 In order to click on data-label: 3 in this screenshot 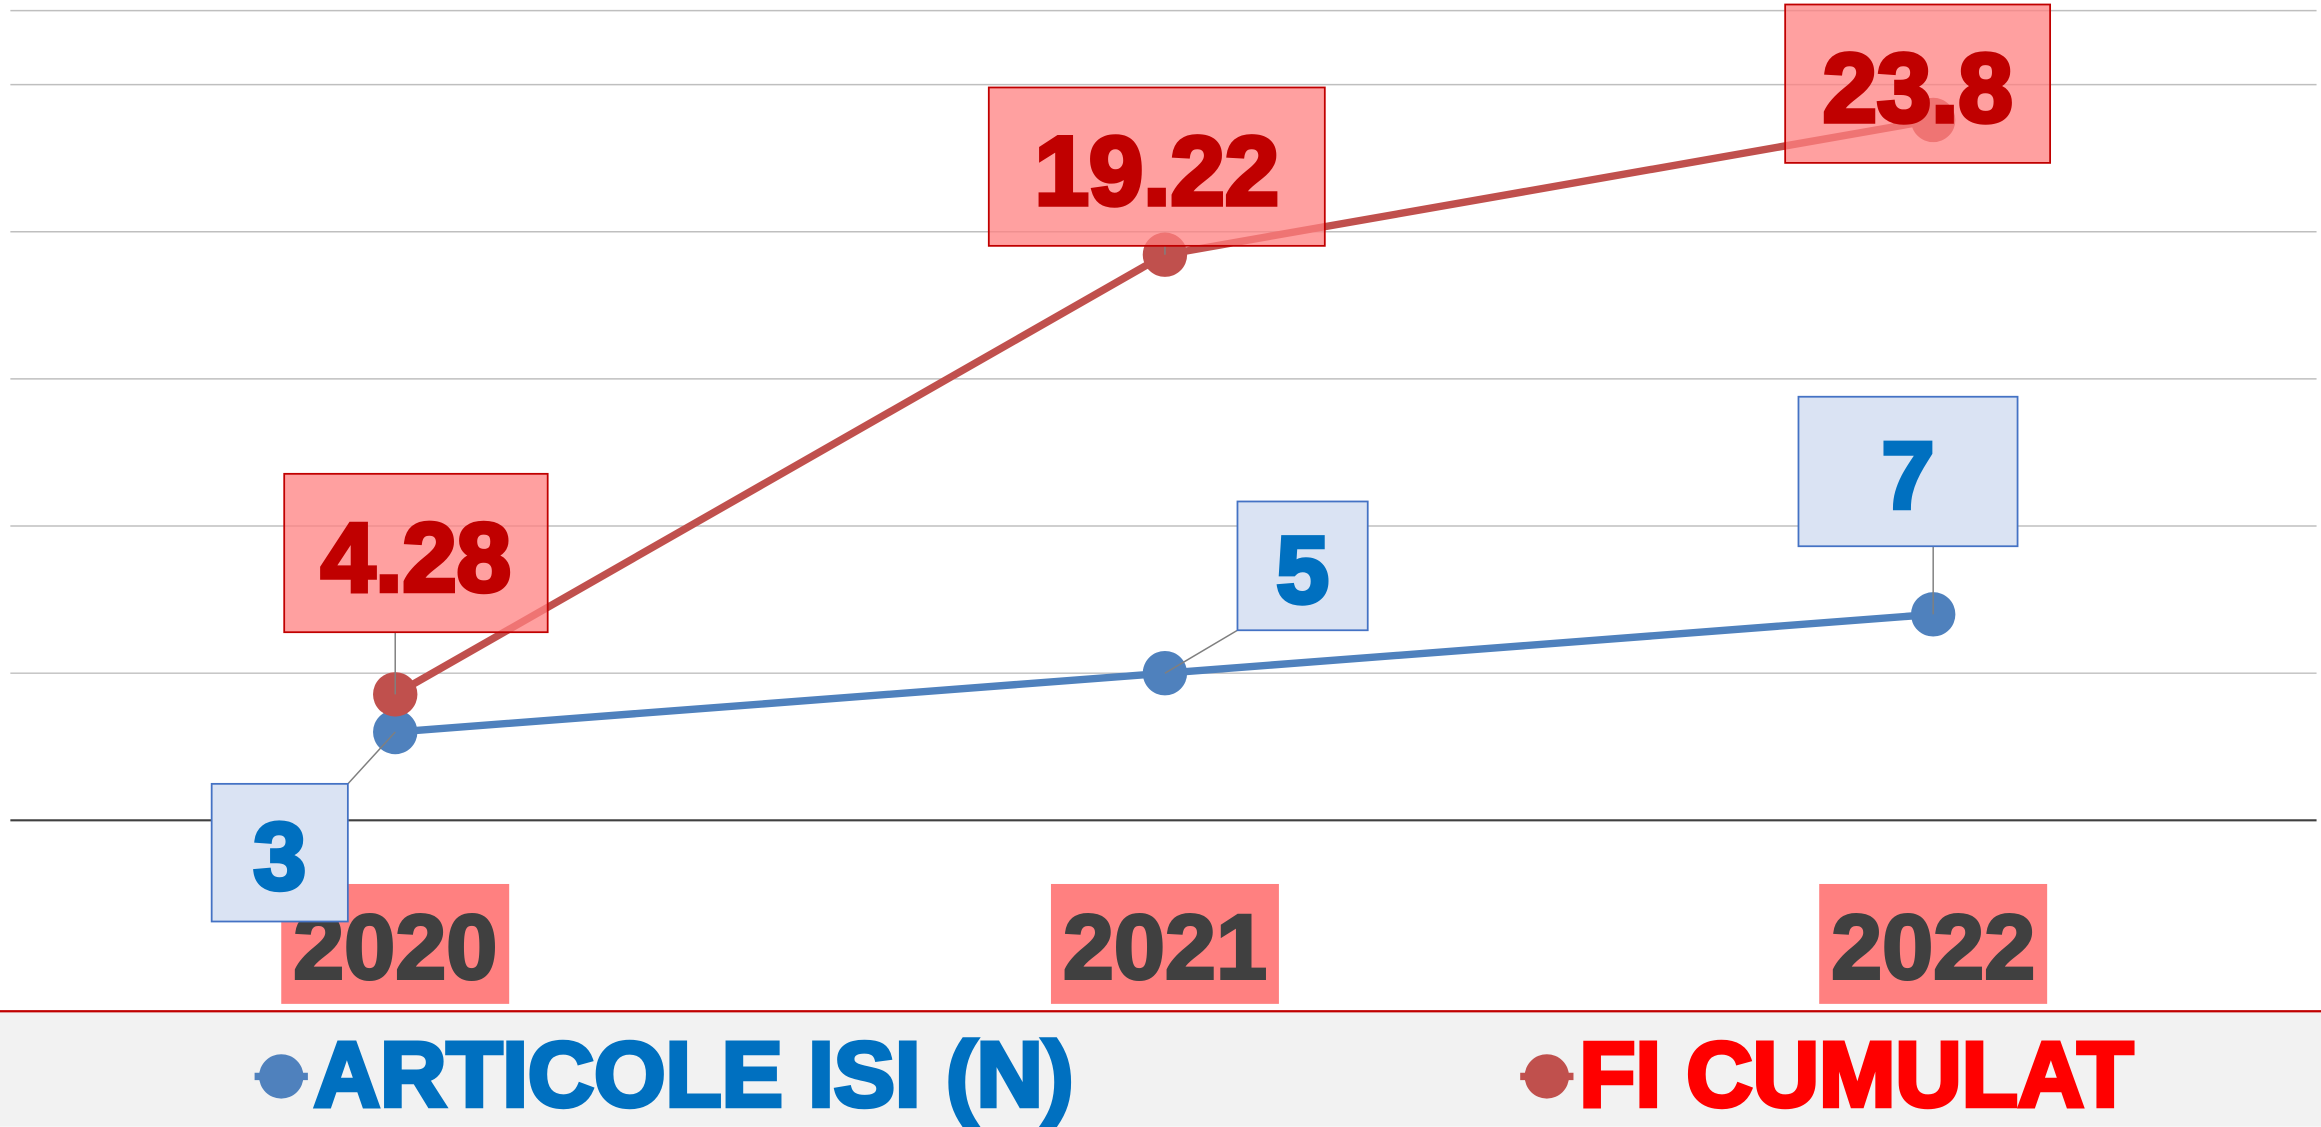, I will do `click(279, 857)`.